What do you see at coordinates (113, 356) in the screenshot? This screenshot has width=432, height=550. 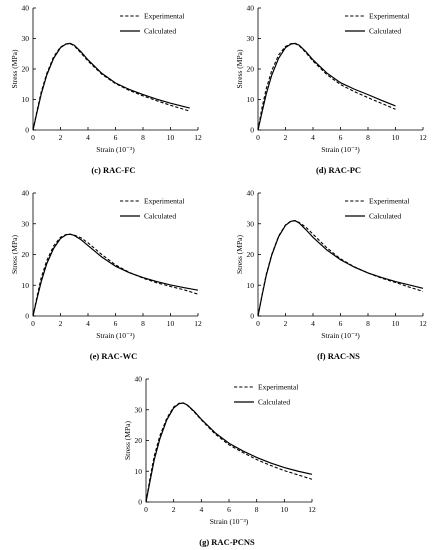 I see `chart-caption: (e) RAC-WC` at bounding box center [113, 356].